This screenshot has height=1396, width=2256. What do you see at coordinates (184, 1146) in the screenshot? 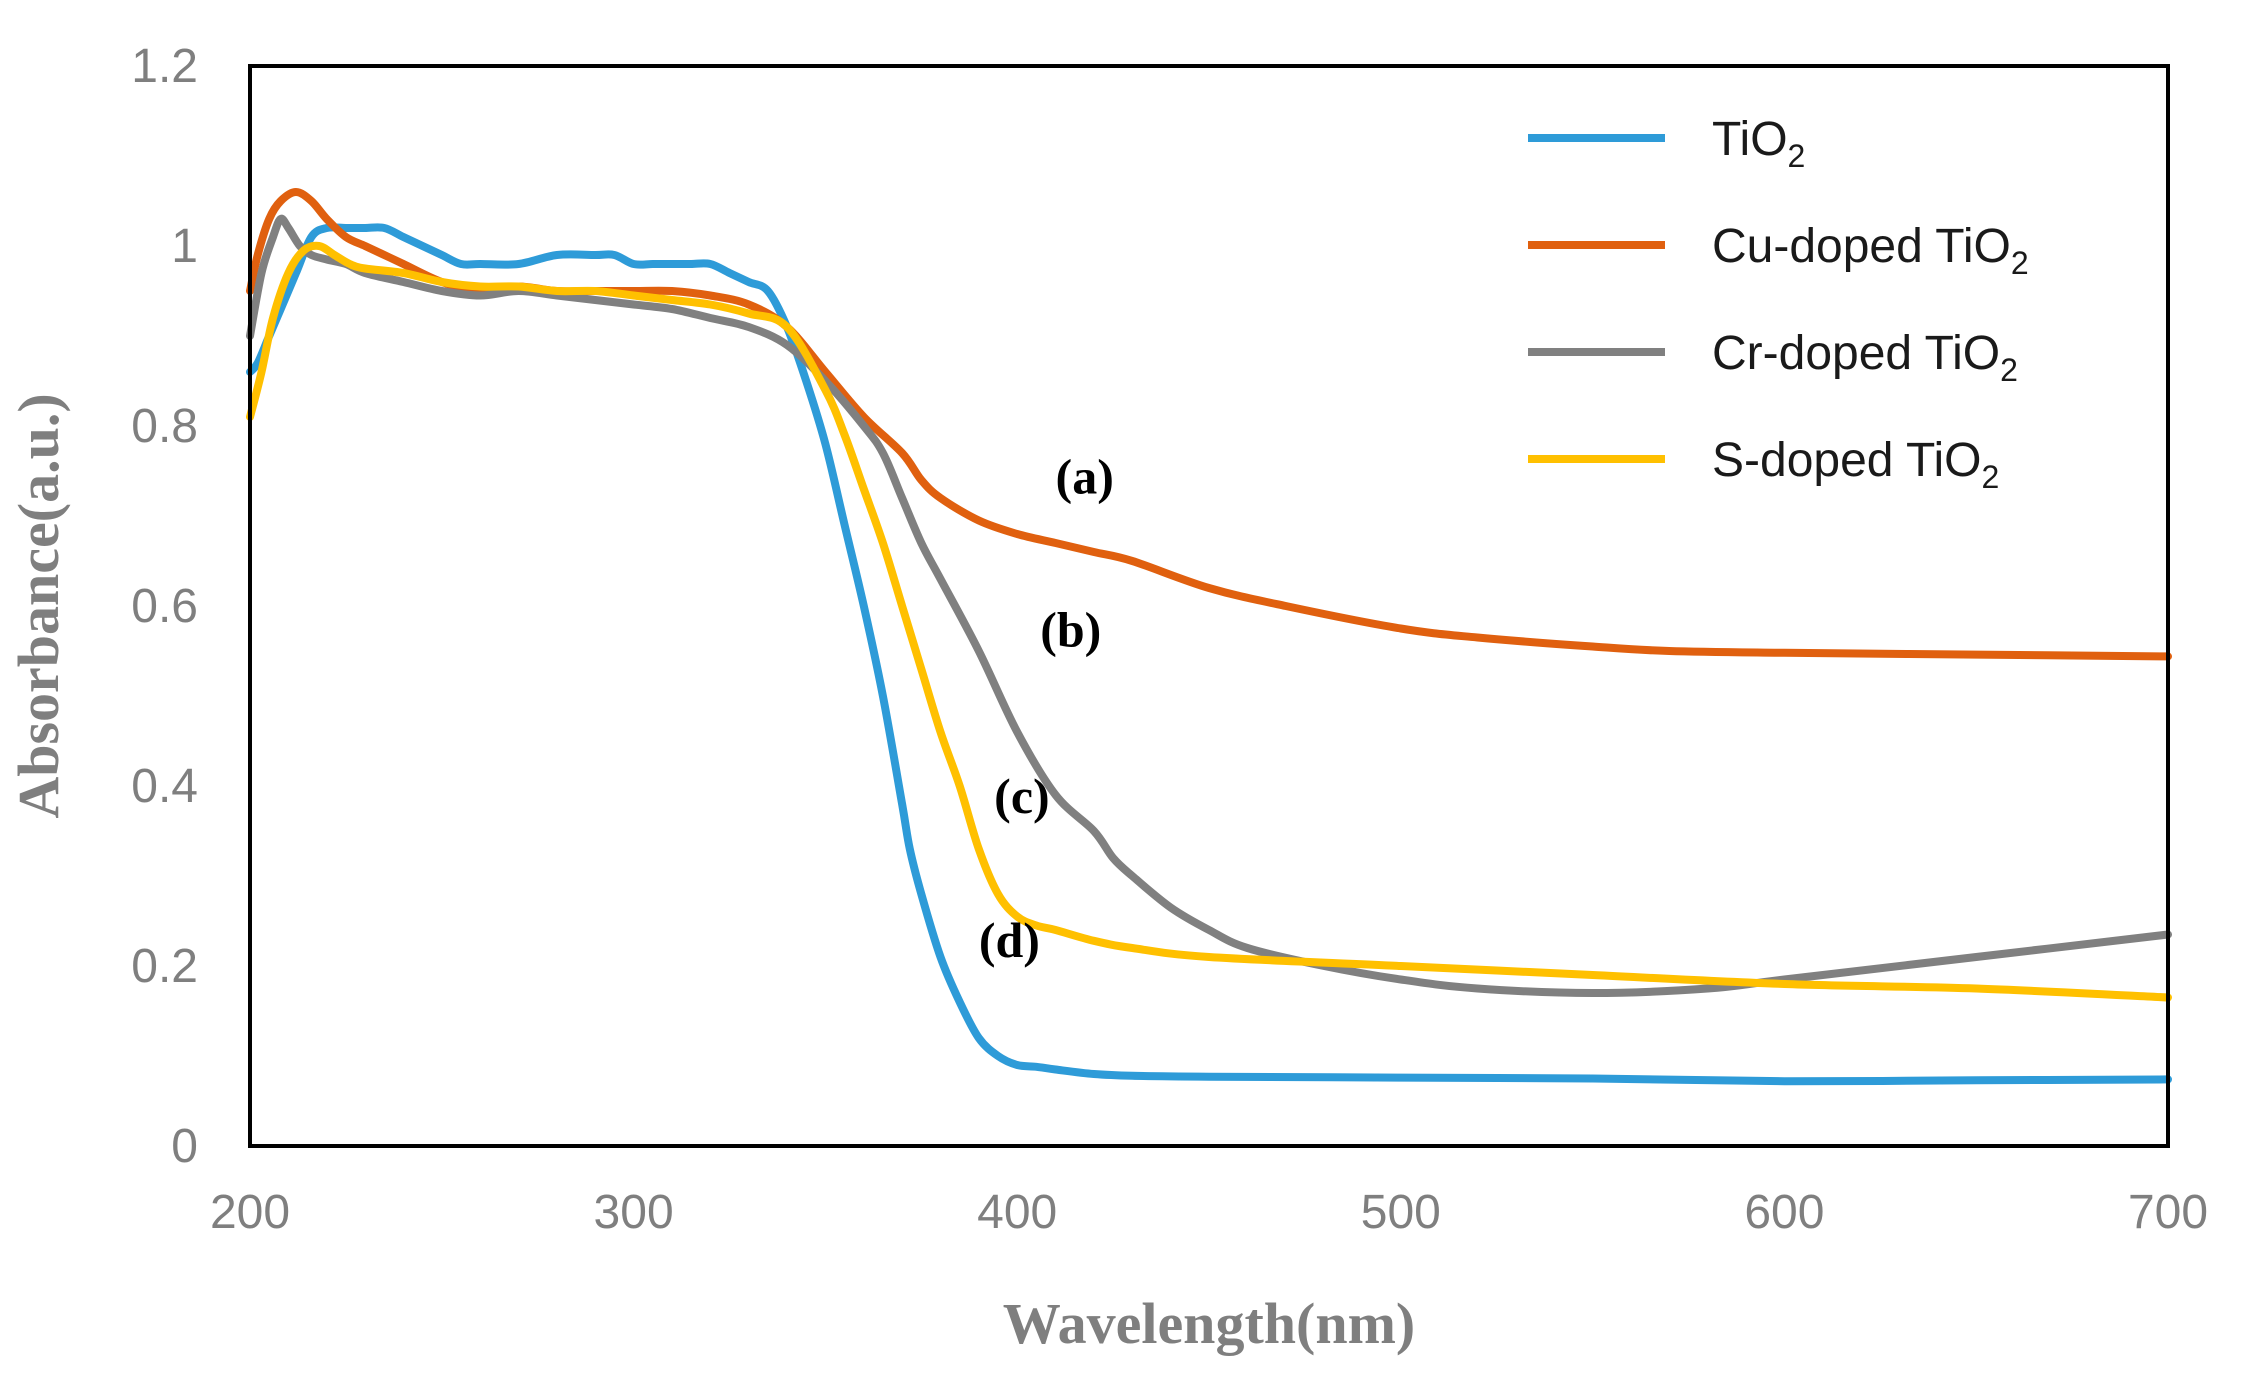
I see `y-tick-label: 0` at bounding box center [184, 1146].